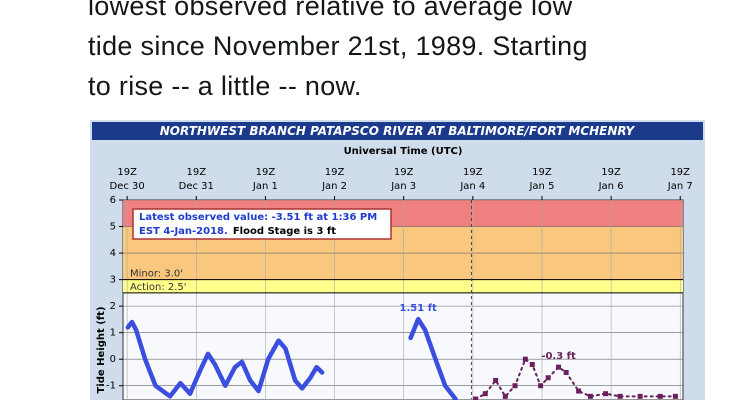 The width and height of the screenshot is (735, 400). What do you see at coordinates (403, 286) in the screenshot?
I see `flood-band` at bounding box center [403, 286].